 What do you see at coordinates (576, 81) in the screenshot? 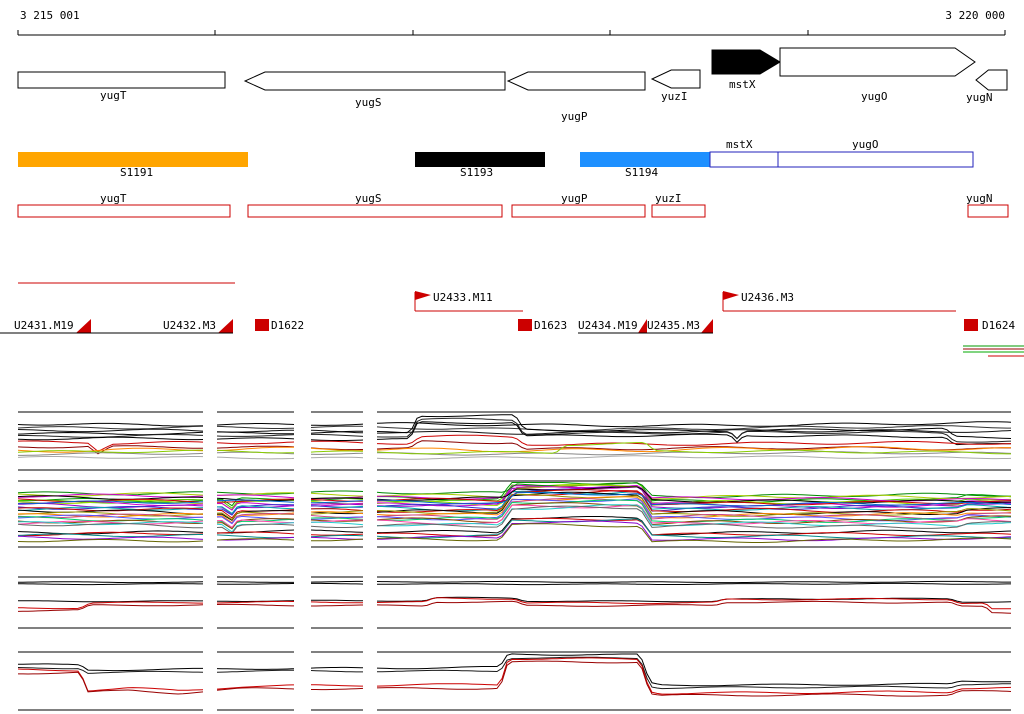
I see `gene-arrow-yugP` at bounding box center [576, 81].